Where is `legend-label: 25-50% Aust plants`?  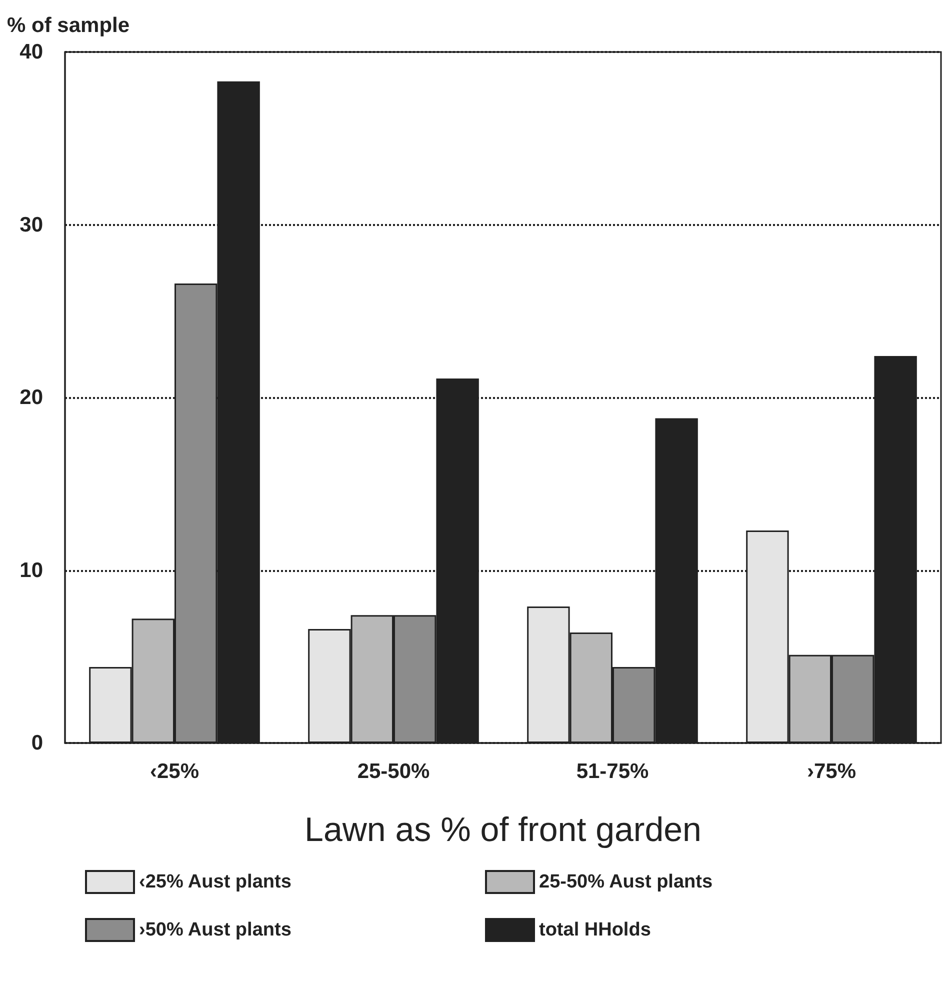
legend-label: 25-50% Aust plants is located at coordinates (626, 882).